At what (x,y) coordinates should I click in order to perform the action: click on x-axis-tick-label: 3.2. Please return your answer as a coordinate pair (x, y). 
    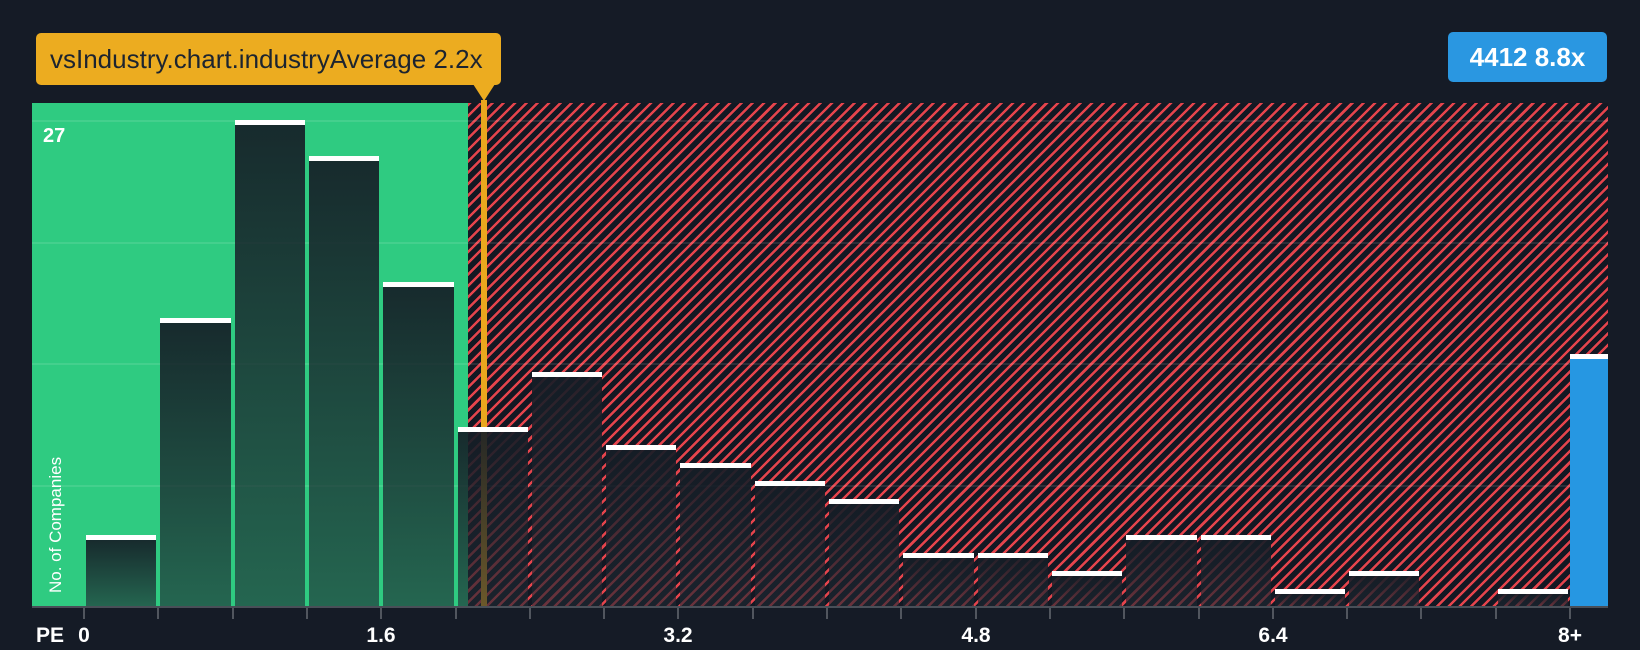
    Looking at the image, I should click on (678, 635).